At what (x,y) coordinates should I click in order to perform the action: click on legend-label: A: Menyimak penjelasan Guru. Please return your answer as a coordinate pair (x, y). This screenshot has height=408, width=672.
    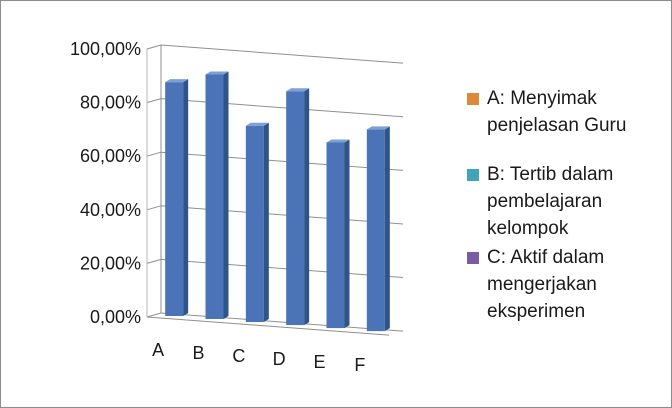
    Looking at the image, I should click on (557, 112).